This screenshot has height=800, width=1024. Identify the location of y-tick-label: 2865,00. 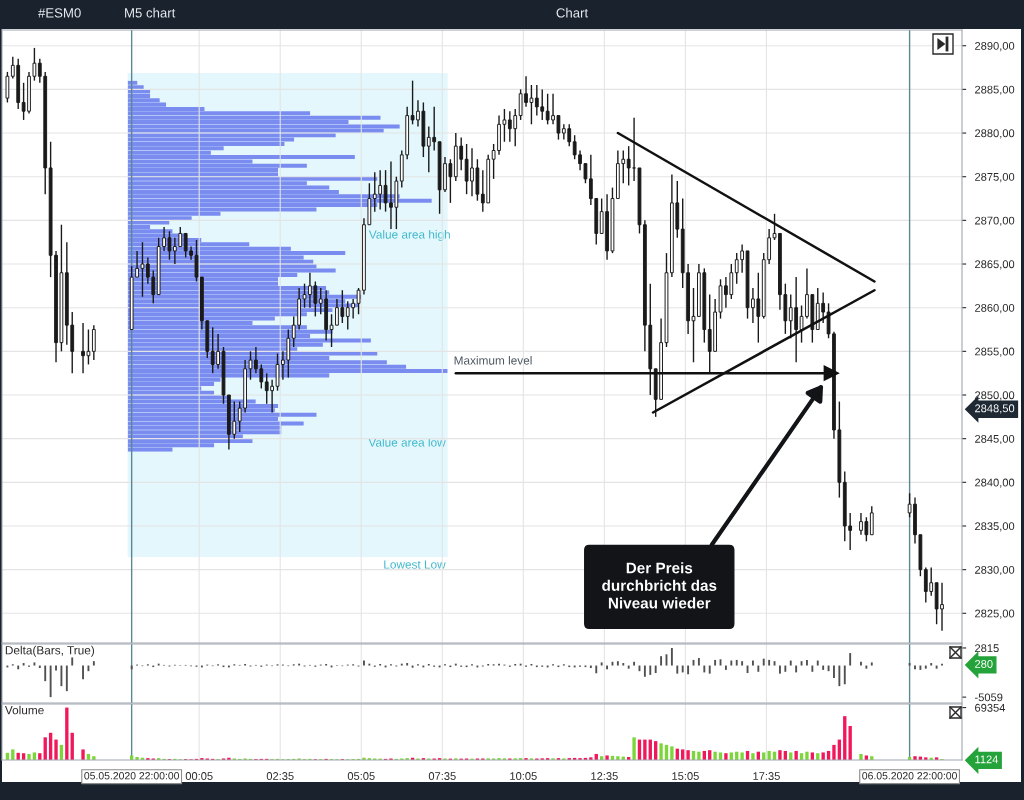
(995, 265).